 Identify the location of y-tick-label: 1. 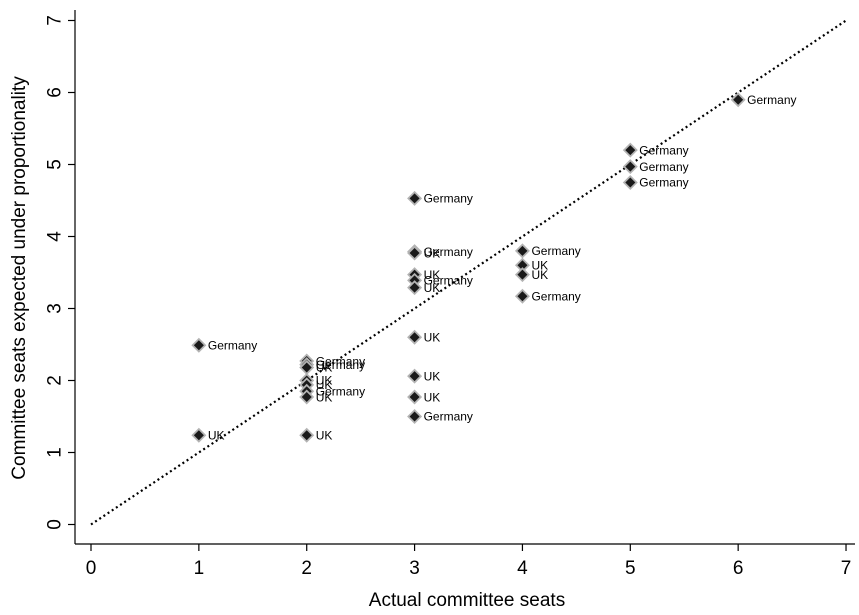
(55, 452).